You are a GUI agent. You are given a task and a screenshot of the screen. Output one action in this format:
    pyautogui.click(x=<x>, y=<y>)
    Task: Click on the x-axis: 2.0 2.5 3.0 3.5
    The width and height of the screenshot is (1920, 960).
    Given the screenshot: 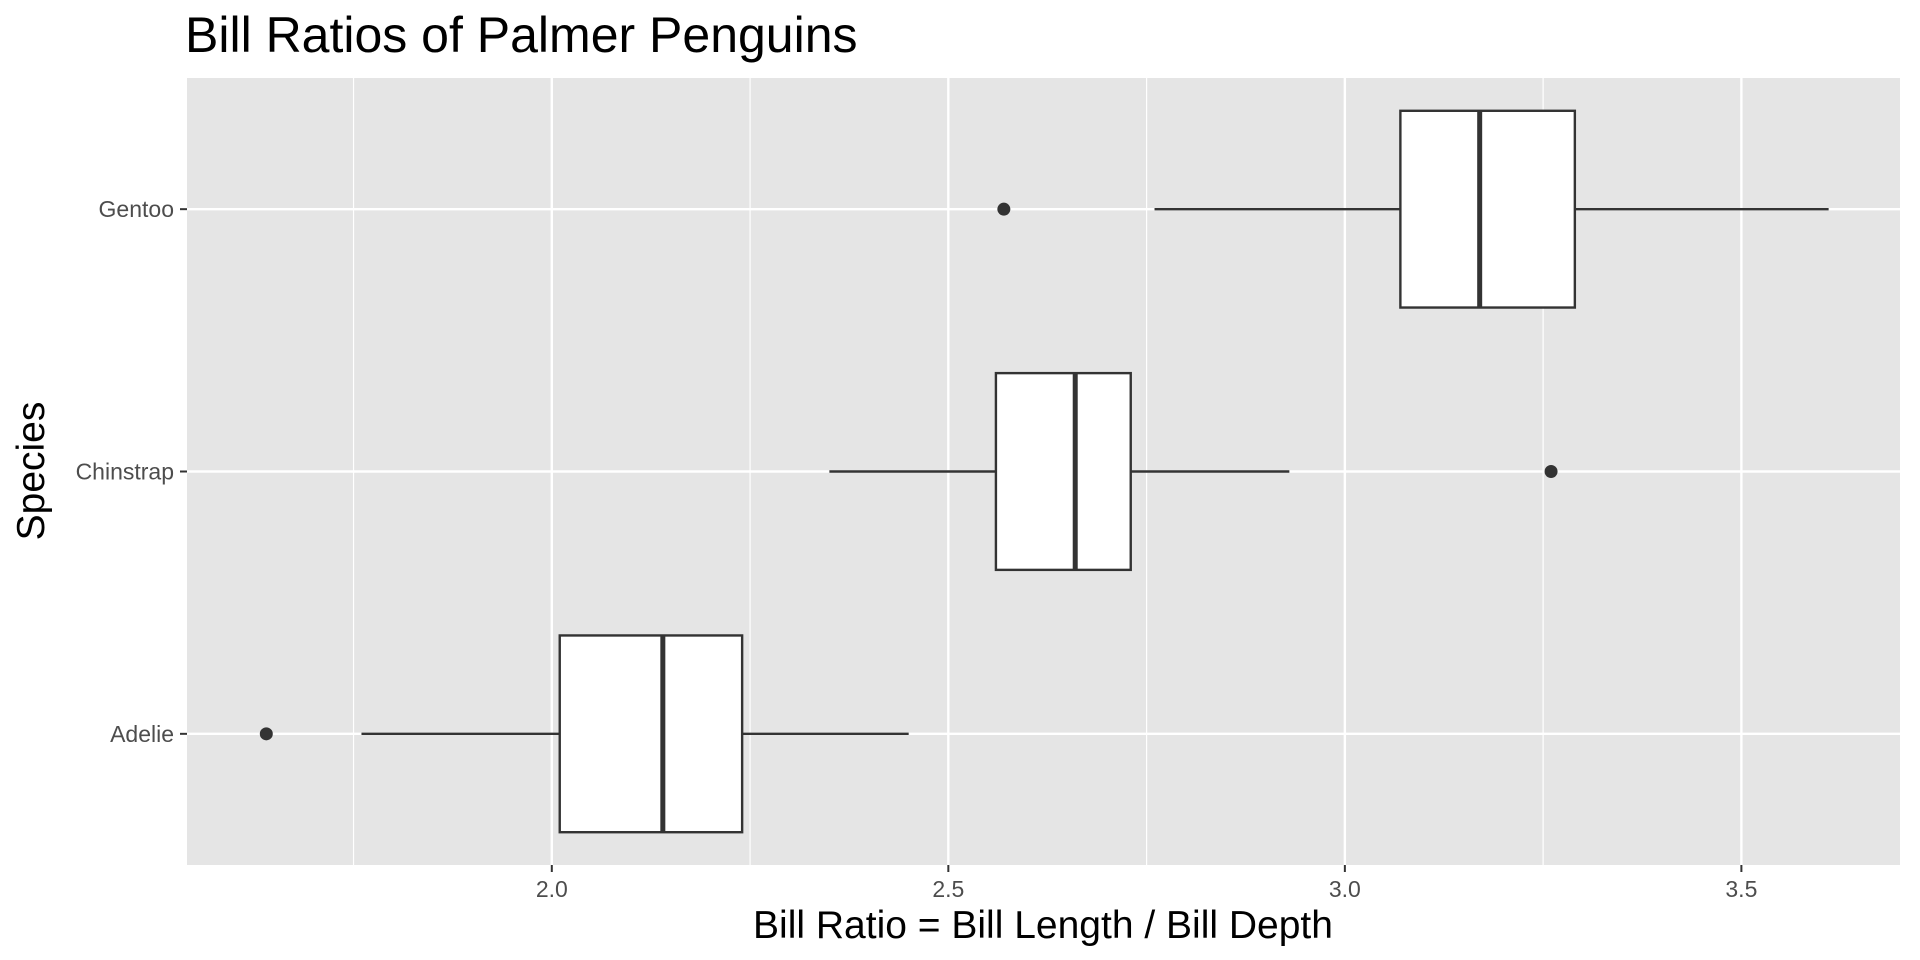 What is the action you would take?
    pyautogui.click(x=1146, y=883)
    